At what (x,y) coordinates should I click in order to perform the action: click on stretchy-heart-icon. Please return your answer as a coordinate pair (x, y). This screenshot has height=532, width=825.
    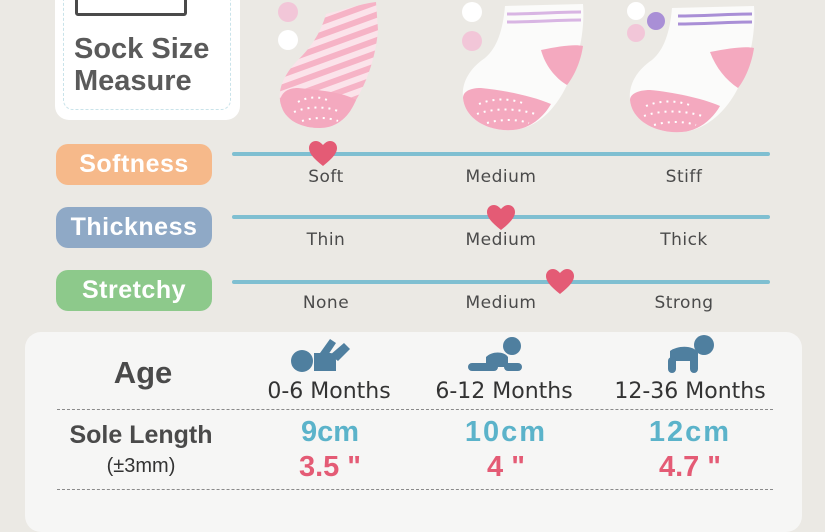
    Looking at the image, I should click on (560, 281).